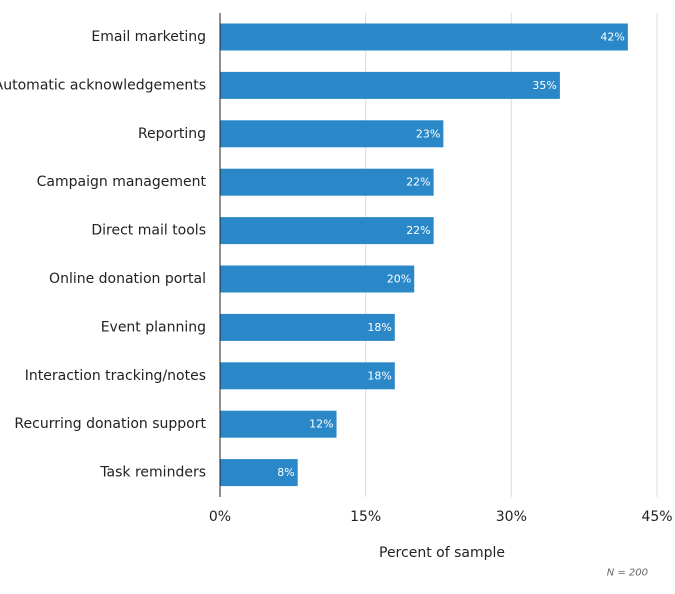  What do you see at coordinates (285, 472) in the screenshot?
I see `data-label: 8%` at bounding box center [285, 472].